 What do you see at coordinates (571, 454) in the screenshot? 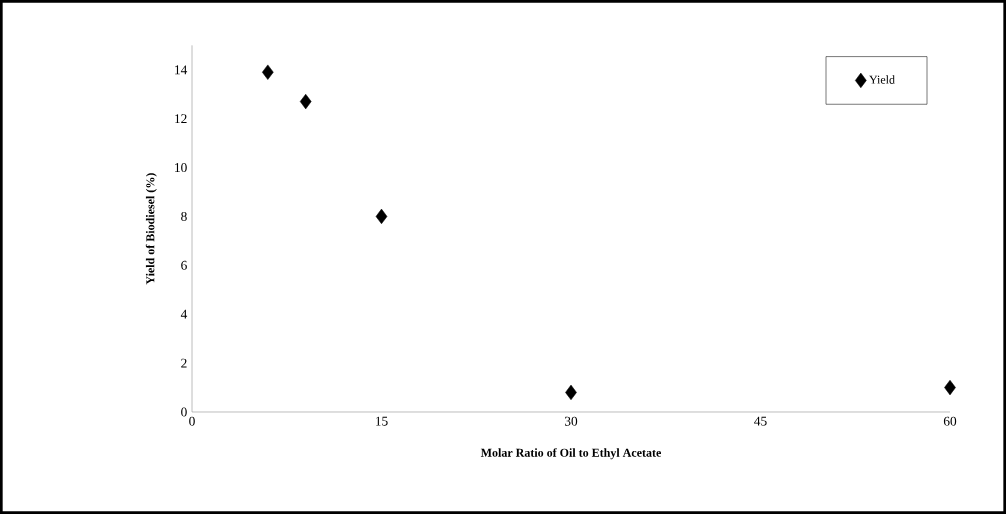
I see `x-axis-title: Molar Ratio of Oil to Ethyl Acetate` at bounding box center [571, 454].